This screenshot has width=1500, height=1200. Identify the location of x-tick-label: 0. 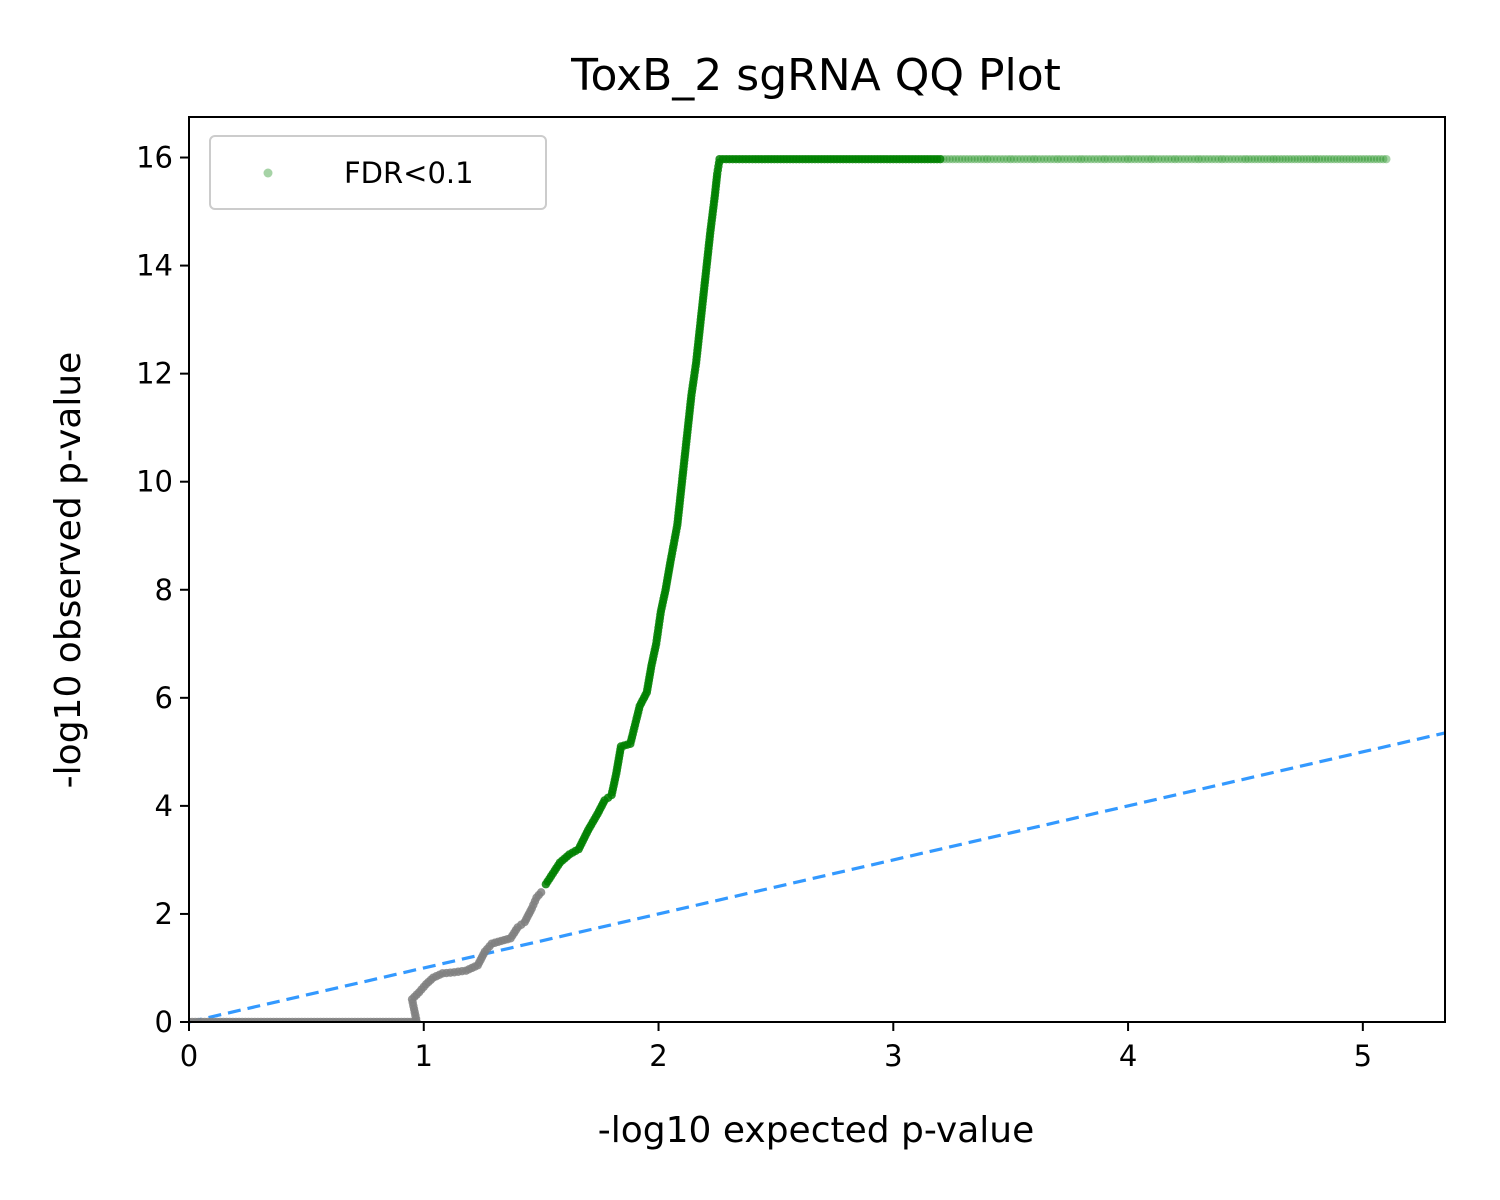
(189, 1056).